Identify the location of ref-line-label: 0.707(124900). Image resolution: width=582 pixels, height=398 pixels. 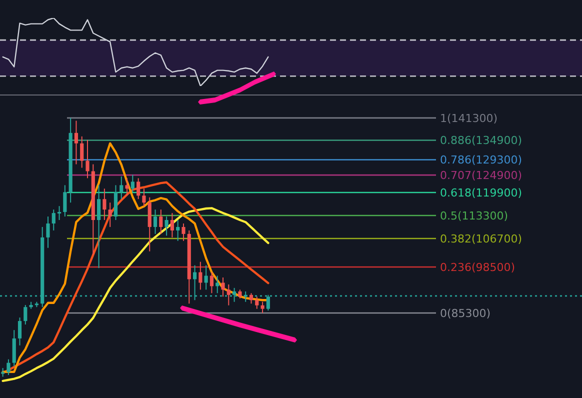
(481, 175).